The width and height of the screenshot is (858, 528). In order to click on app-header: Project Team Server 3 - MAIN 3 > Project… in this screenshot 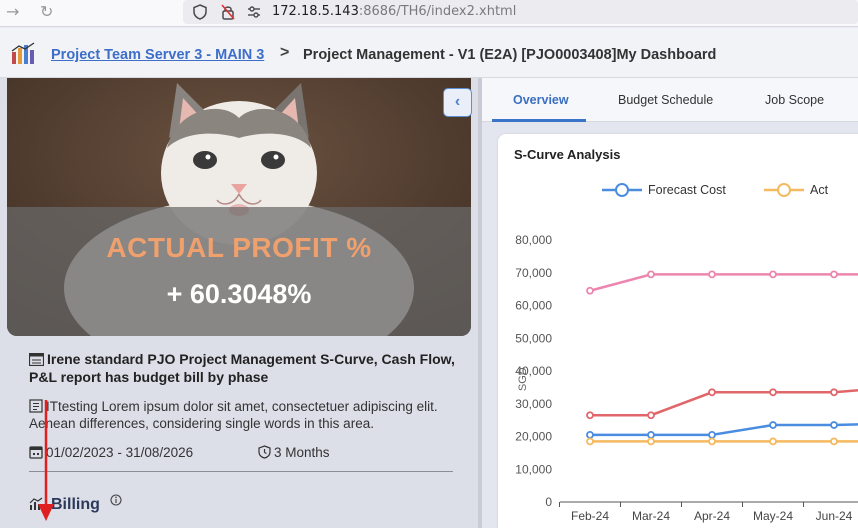, I will do `click(429, 53)`.